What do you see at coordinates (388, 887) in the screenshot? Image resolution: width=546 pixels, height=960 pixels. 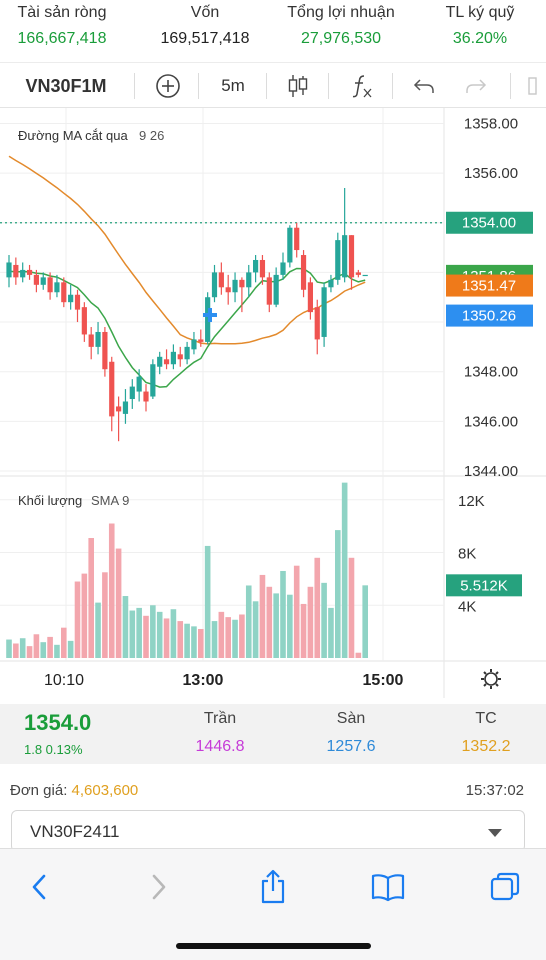 I see `book-icon` at bounding box center [388, 887].